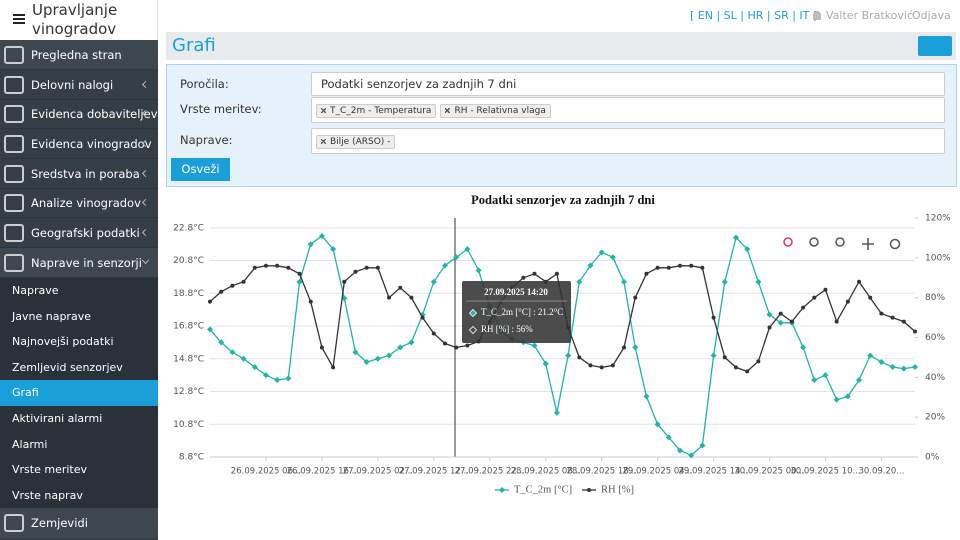  What do you see at coordinates (628, 110) in the screenshot?
I see `measure-select: T_C_2m - Temperatura RH - Relativna vlaga` at bounding box center [628, 110].